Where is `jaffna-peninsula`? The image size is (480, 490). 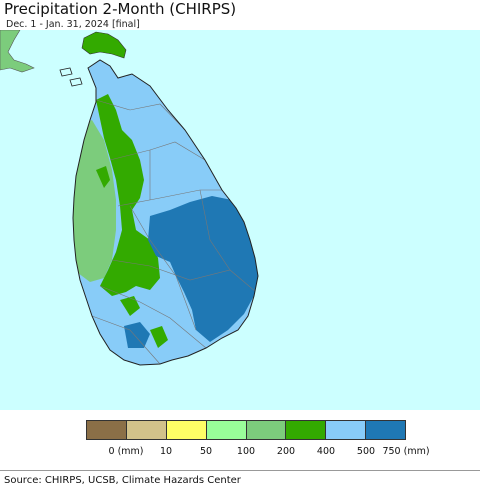 jaffna-peninsula is located at coordinates (104, 45).